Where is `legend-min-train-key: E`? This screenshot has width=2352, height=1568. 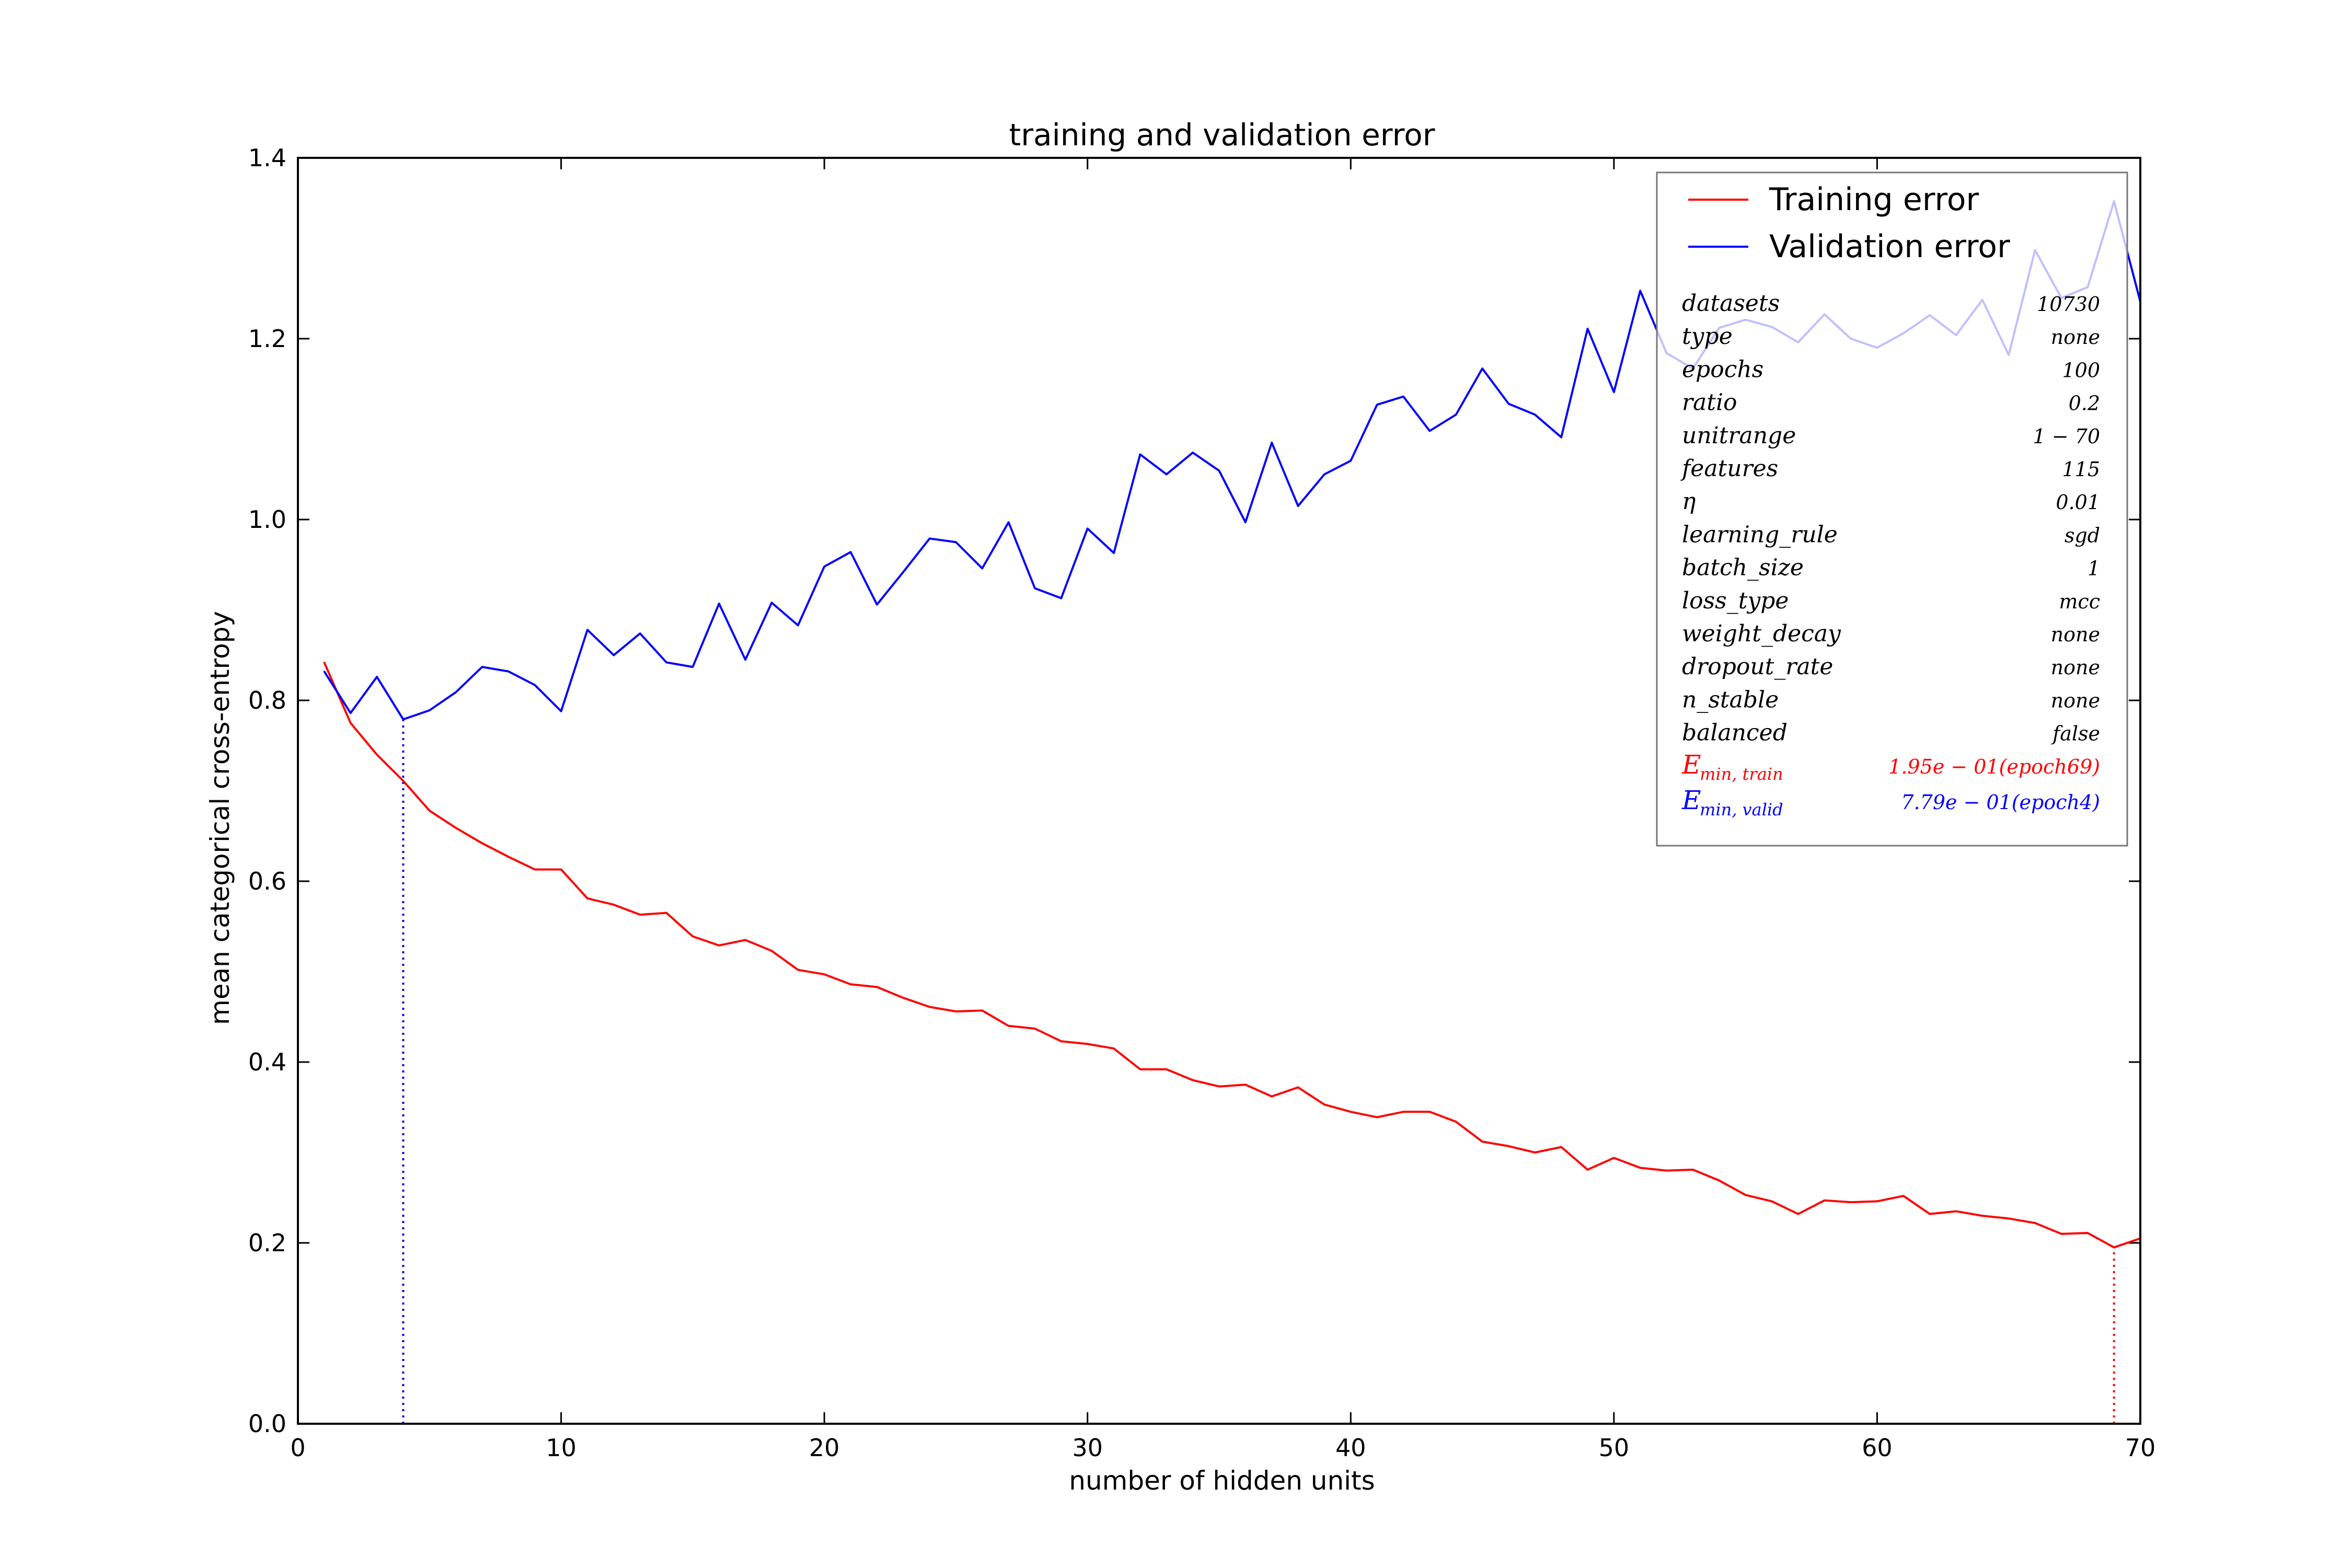
legend-min-train-key: E is located at coordinates (1691, 765).